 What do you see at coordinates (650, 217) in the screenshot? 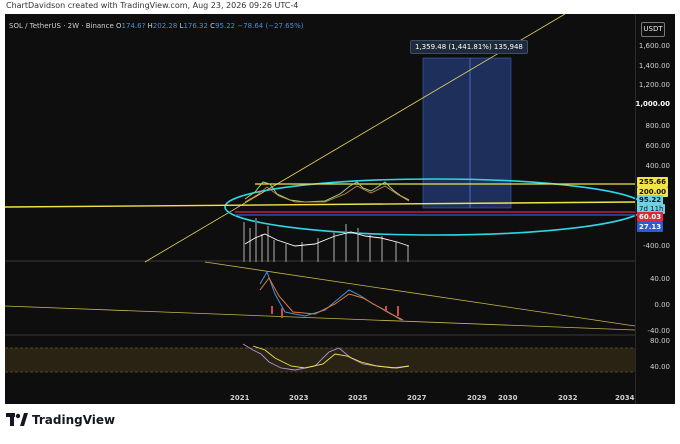
I see `red-line-price-tag: 60.03` at bounding box center [650, 217].